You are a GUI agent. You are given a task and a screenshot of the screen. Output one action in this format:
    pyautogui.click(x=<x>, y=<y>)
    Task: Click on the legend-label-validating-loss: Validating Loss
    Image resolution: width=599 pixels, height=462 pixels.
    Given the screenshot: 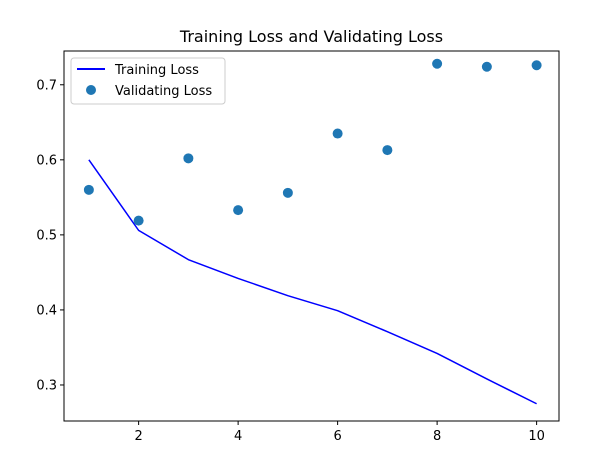 What is the action you would take?
    pyautogui.click(x=163, y=91)
    